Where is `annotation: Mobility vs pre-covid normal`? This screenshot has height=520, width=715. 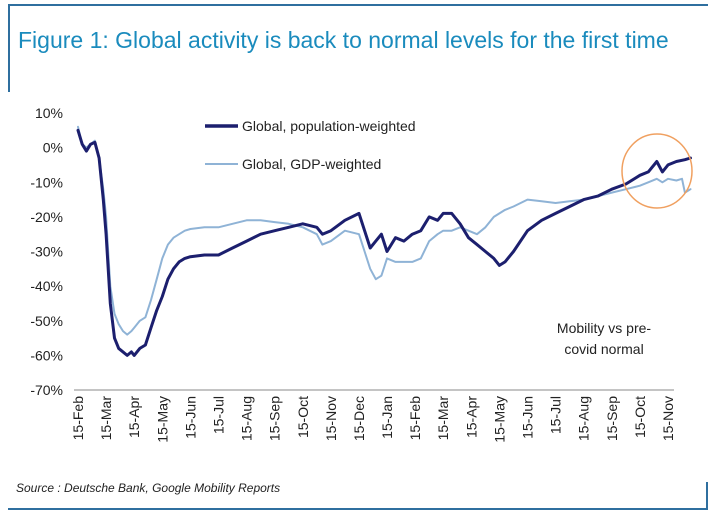 annotation: Mobility vs pre-covid normal is located at coordinates (604, 338).